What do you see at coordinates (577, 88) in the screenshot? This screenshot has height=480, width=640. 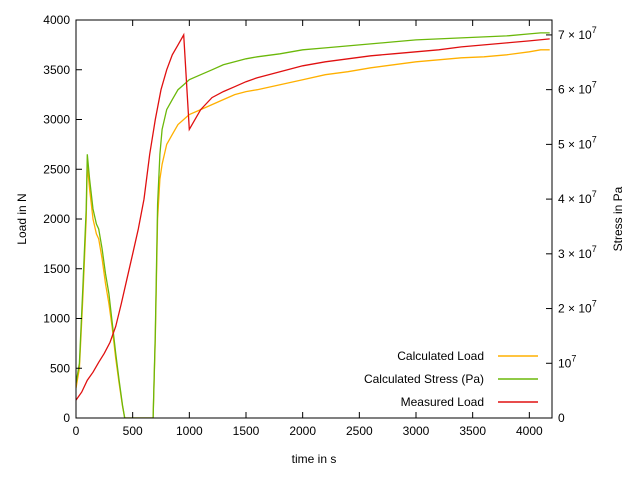 I see `y2-tick-label: 6 × 10⁷` at bounding box center [577, 88].